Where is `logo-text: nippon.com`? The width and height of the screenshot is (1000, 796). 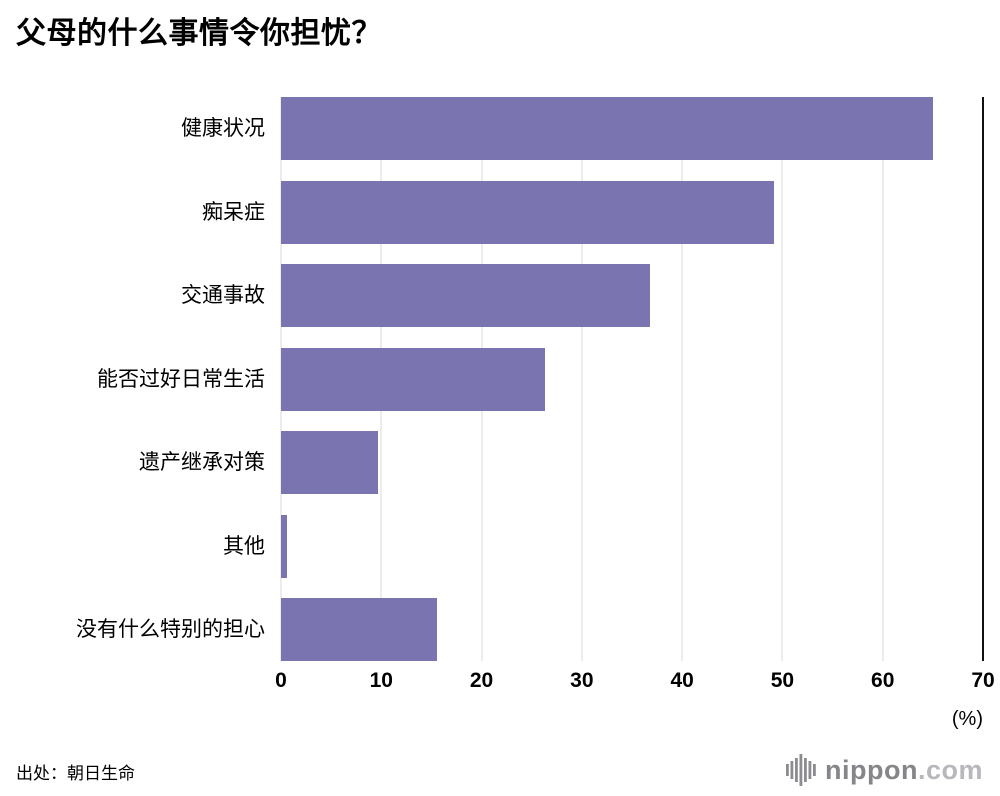
logo-text: nippon.com is located at coordinates (904, 770).